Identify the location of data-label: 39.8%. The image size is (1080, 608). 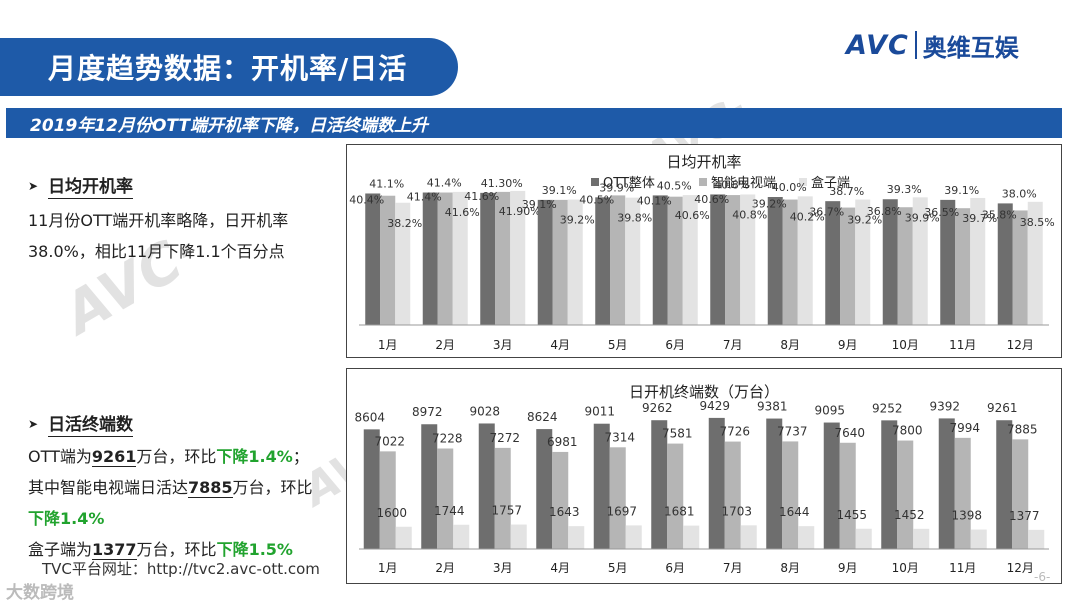
(634, 218).